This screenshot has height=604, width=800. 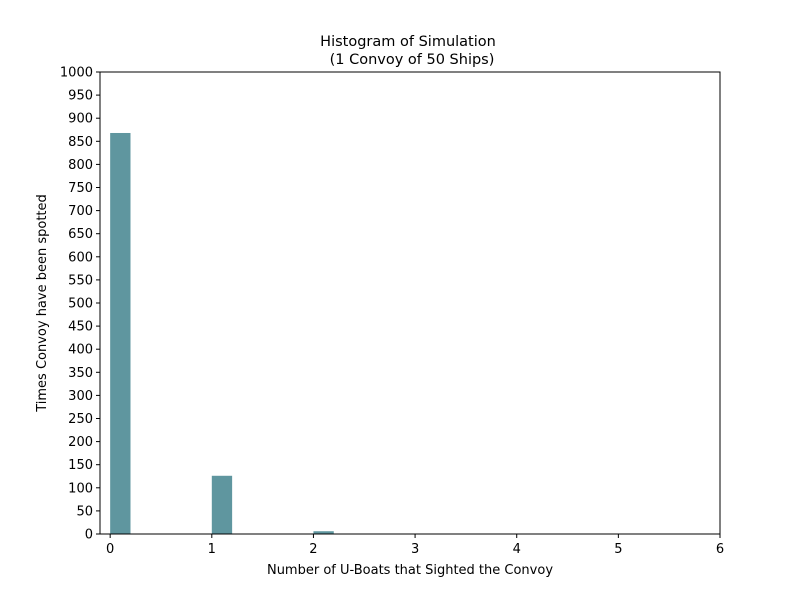 What do you see at coordinates (720, 549) in the screenshot?
I see `x-tick-label: 6` at bounding box center [720, 549].